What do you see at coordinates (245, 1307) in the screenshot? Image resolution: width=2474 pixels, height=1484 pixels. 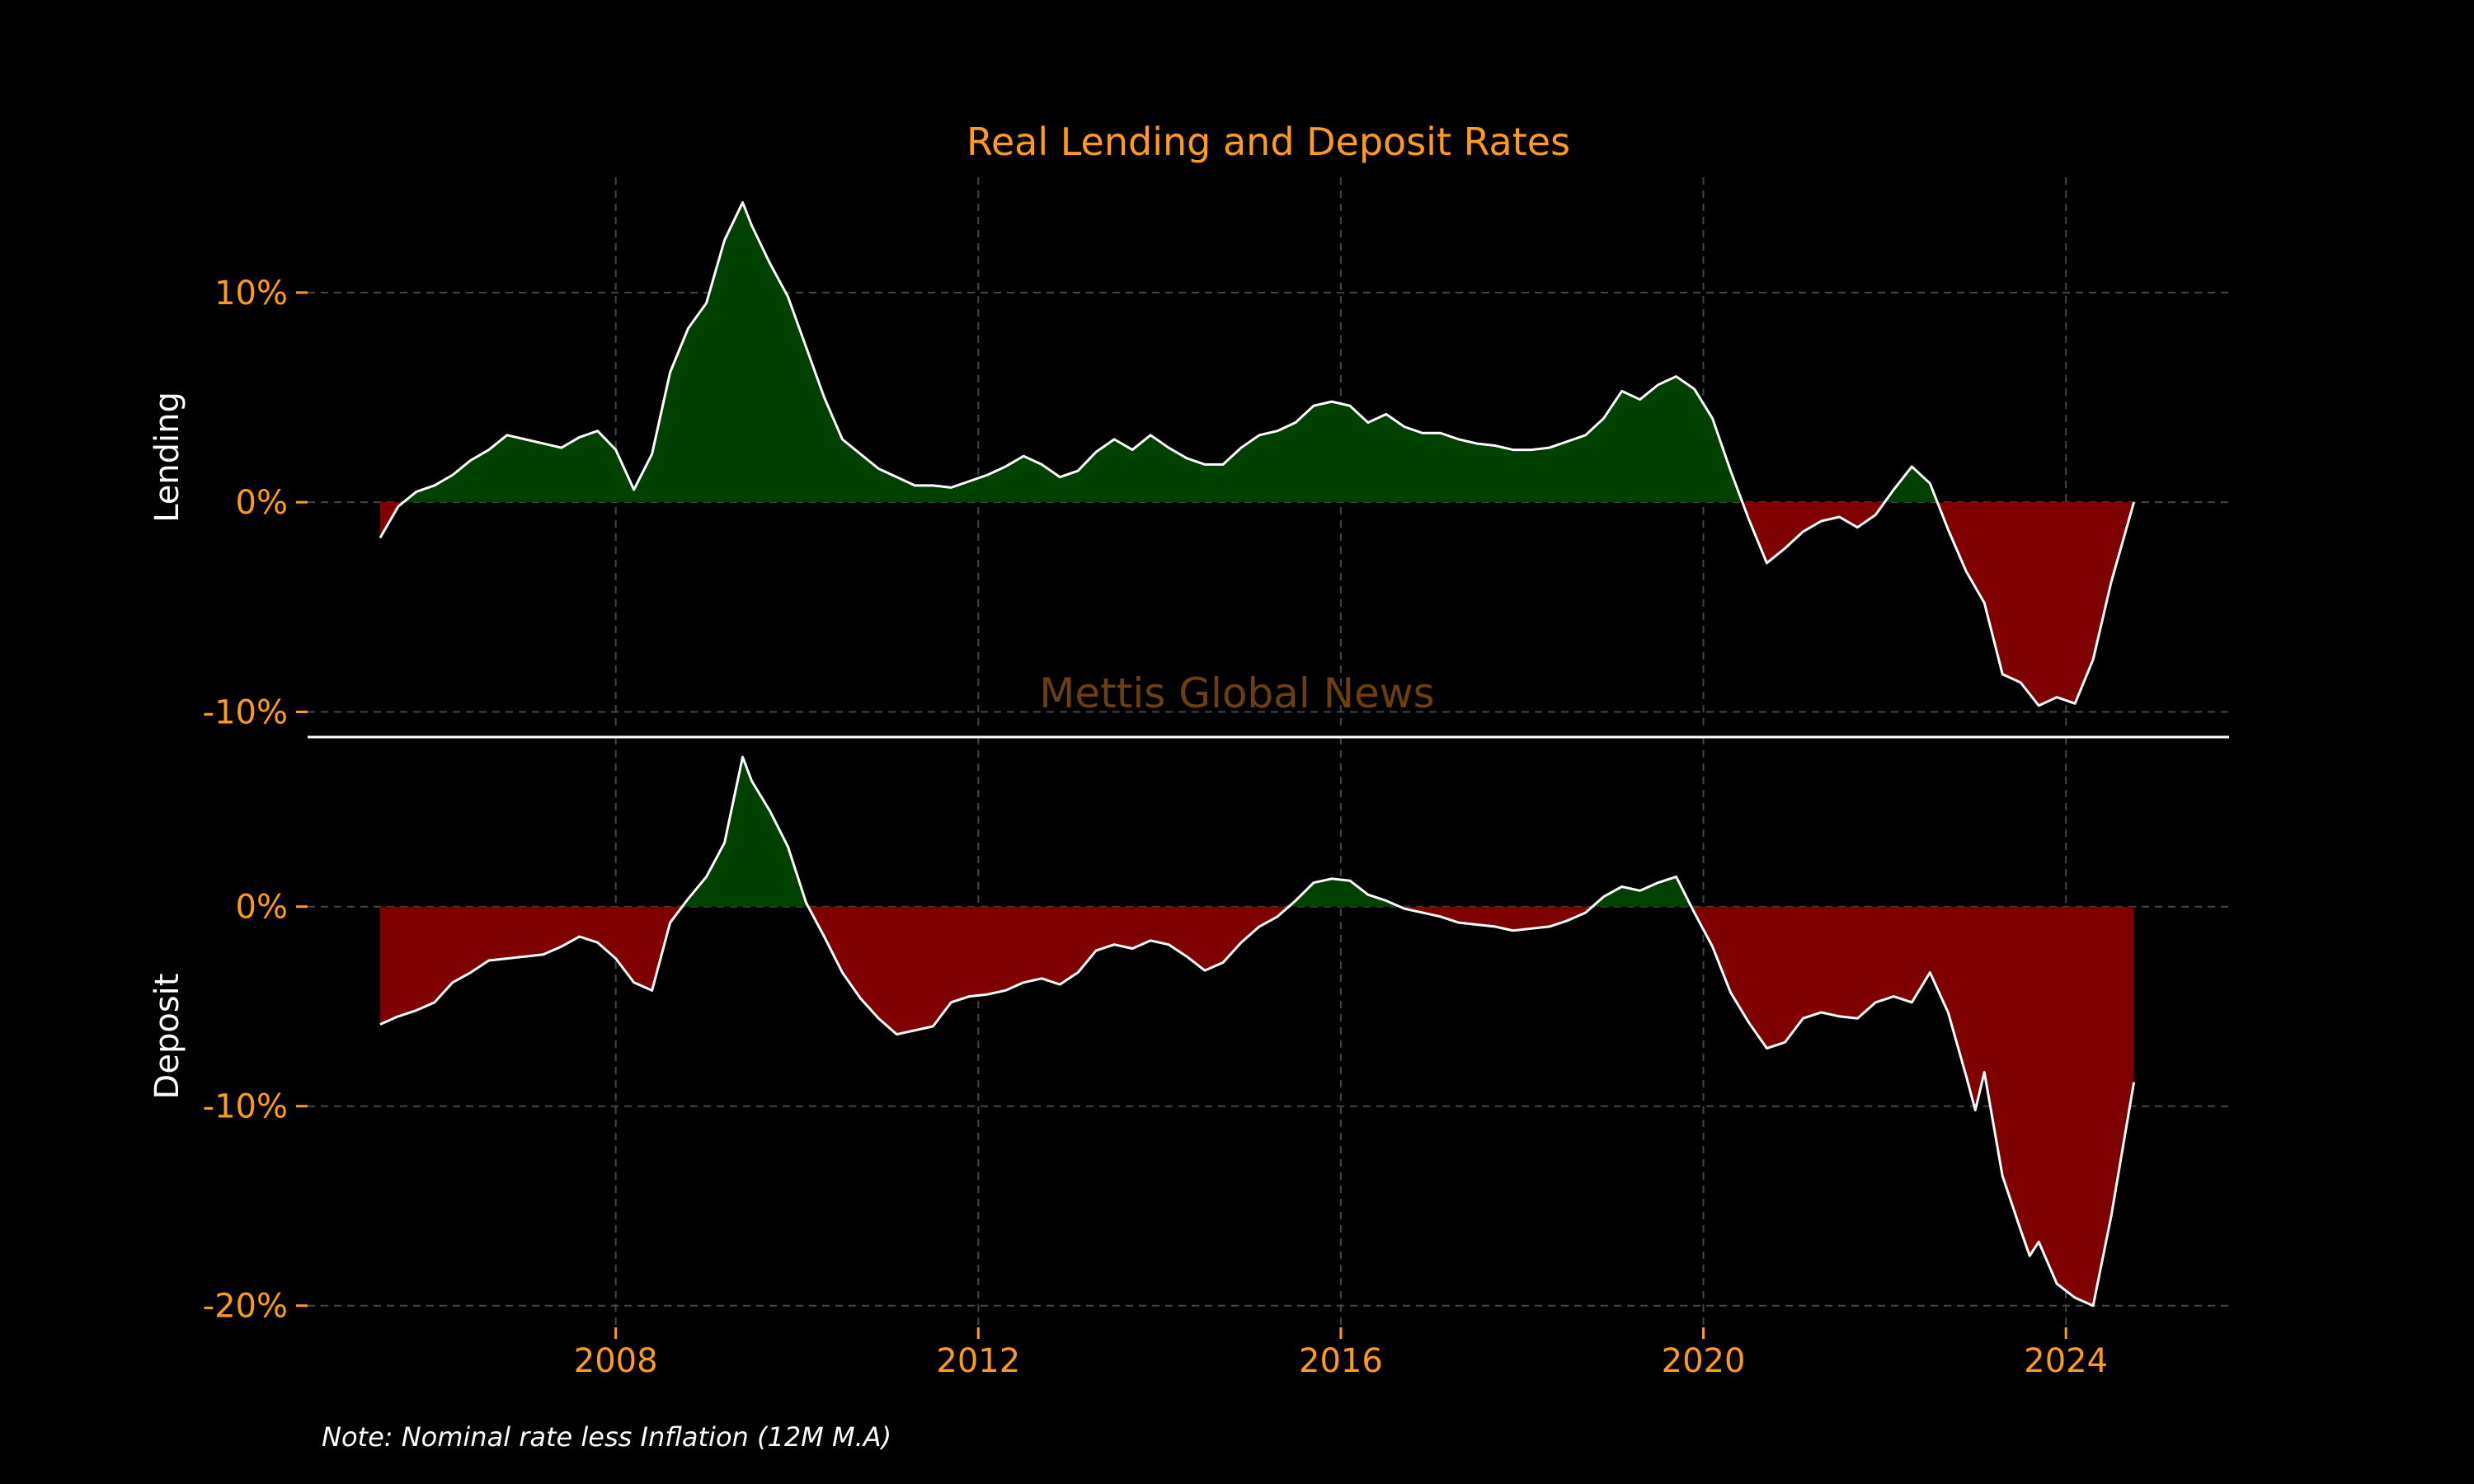 I see `deposit-ytick-label: -20%` at bounding box center [245, 1307].